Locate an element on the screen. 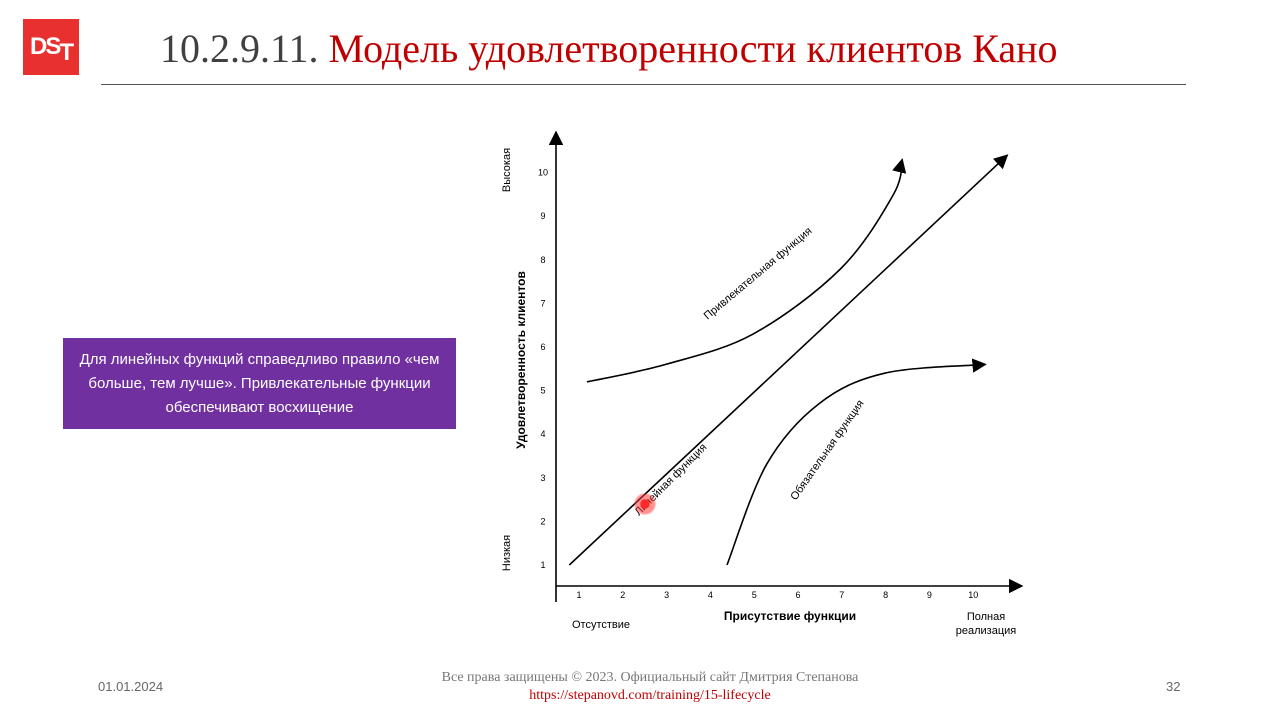 This screenshot has height=720, width=1280. footer-date: 01.01.2024 is located at coordinates (131, 686).